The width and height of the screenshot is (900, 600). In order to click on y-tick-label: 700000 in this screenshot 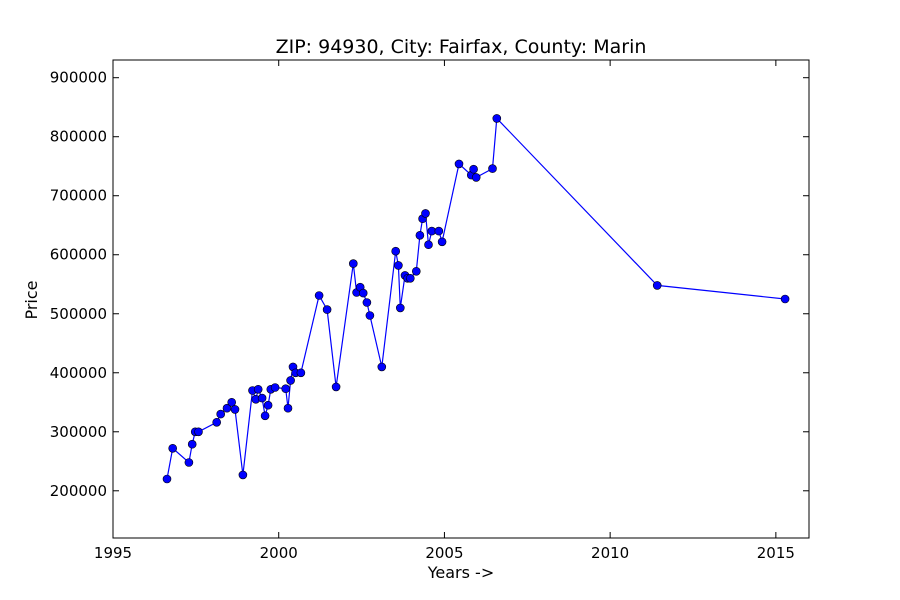, I will do `click(78, 196)`.